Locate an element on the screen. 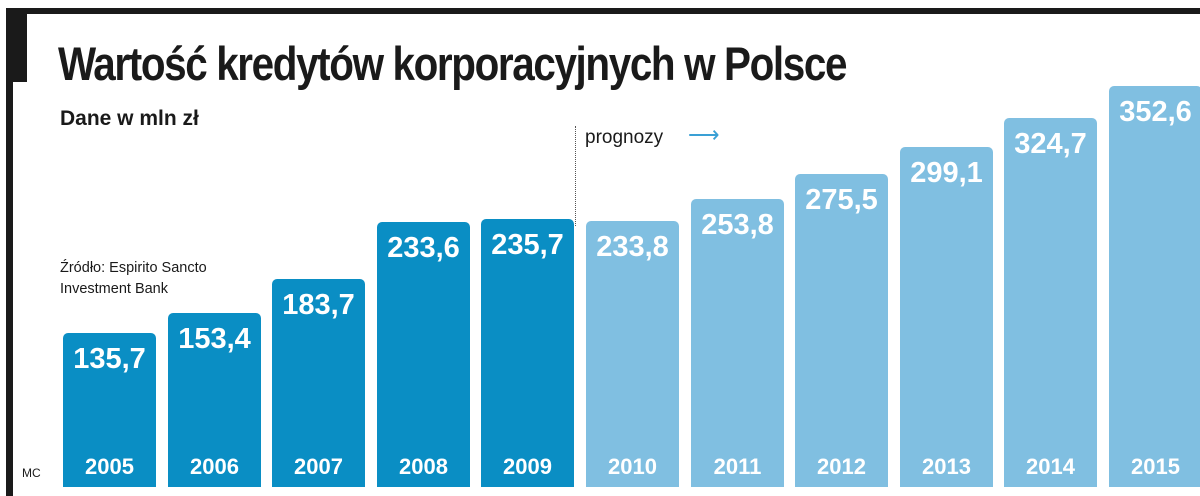  bar-category-label: 2005 is located at coordinates (109, 466).